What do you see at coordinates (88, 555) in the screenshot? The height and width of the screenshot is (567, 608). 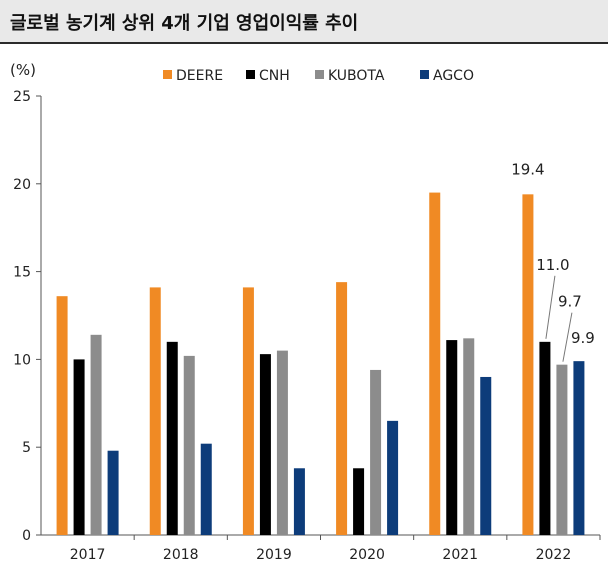 I see `x-tick-label: 2017` at bounding box center [88, 555].